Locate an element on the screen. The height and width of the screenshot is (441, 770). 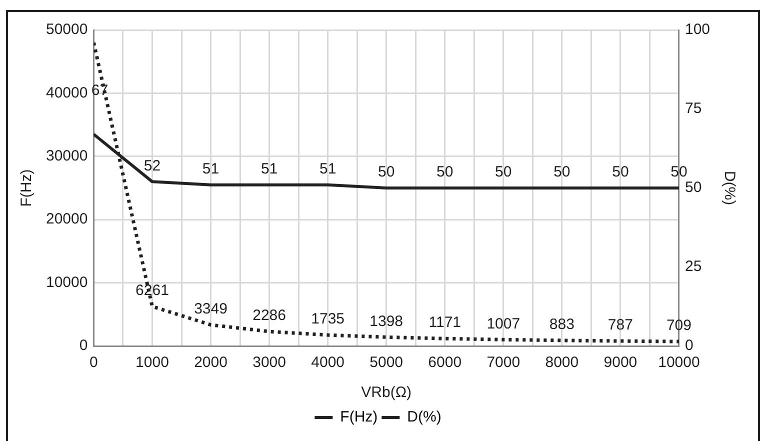
y2-tick-label: 50 is located at coordinates (693, 187).